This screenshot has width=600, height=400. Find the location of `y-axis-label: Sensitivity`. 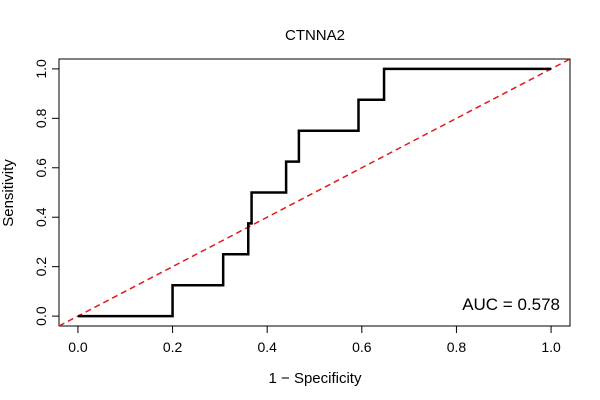

y-axis-label: Sensitivity is located at coordinates (8, 193).